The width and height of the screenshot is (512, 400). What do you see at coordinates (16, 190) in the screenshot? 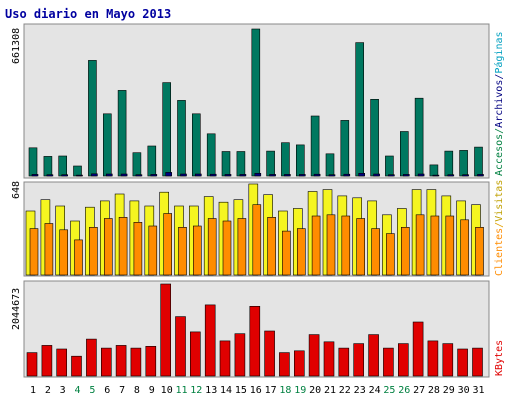
I see `mid-ymax-label: 648` at bounding box center [16, 190].